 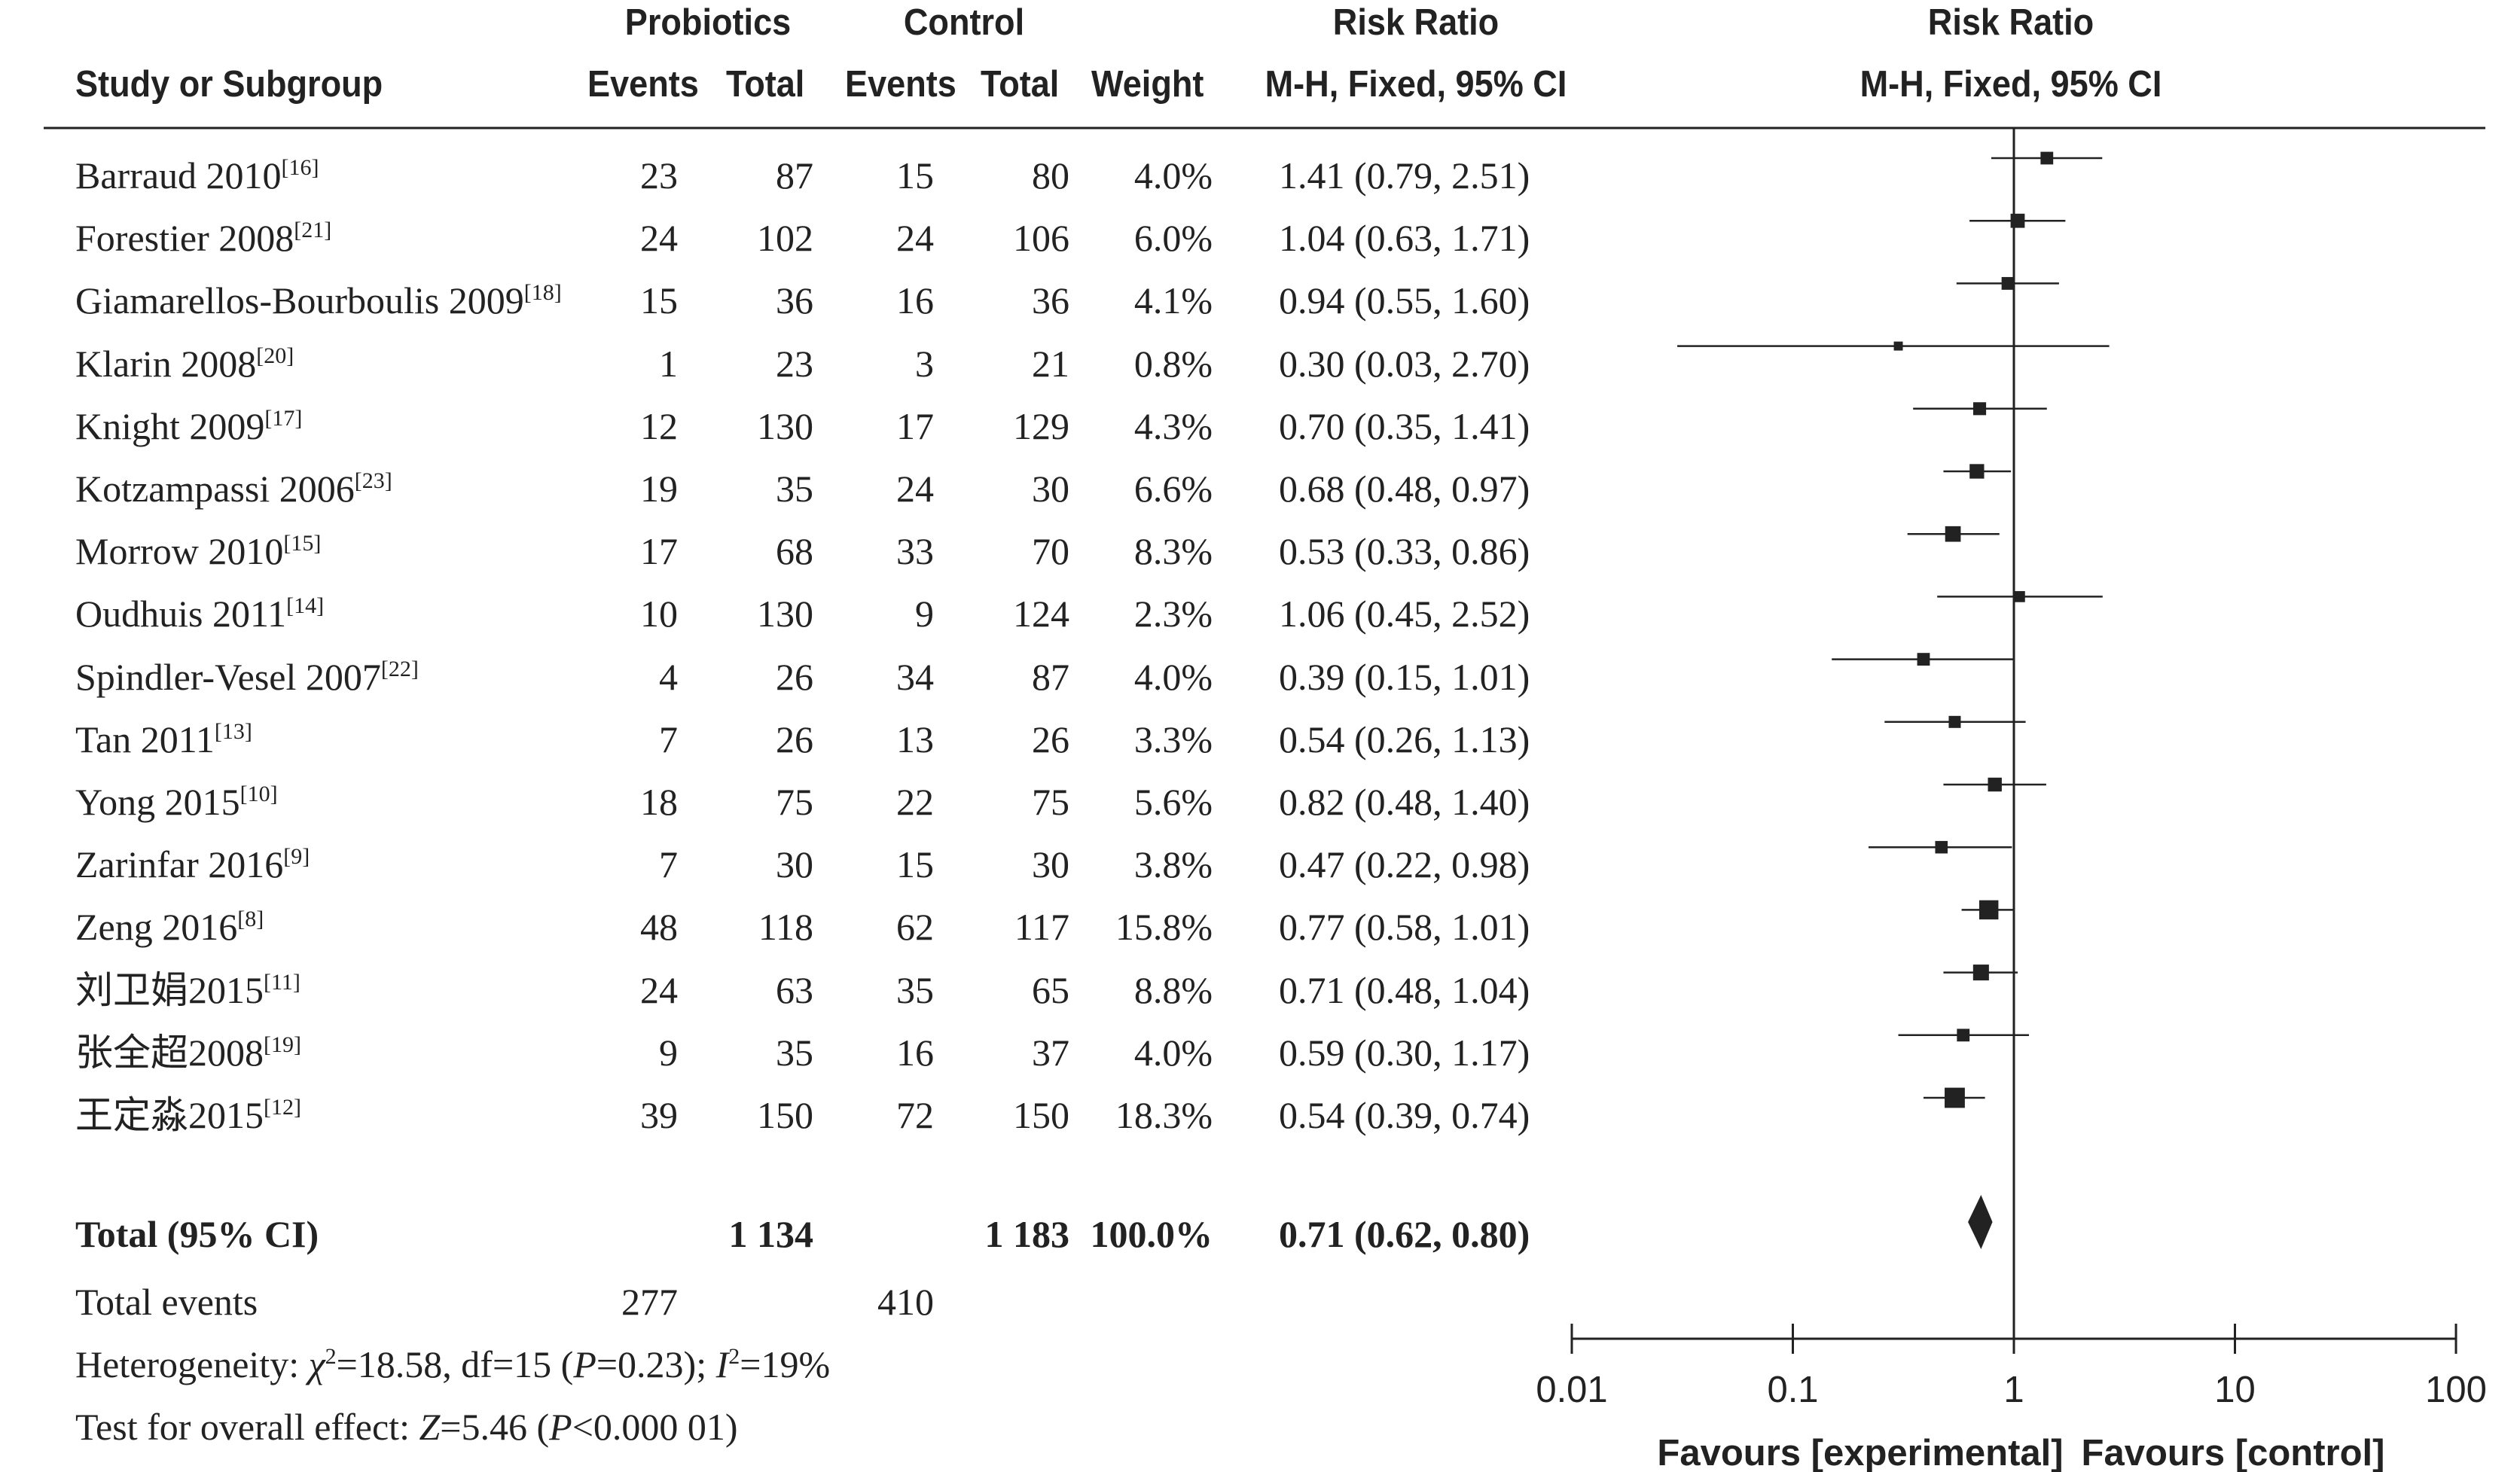 What do you see at coordinates (184, 364) in the screenshot?
I see `study-name: Klarin 2008[20]` at bounding box center [184, 364].